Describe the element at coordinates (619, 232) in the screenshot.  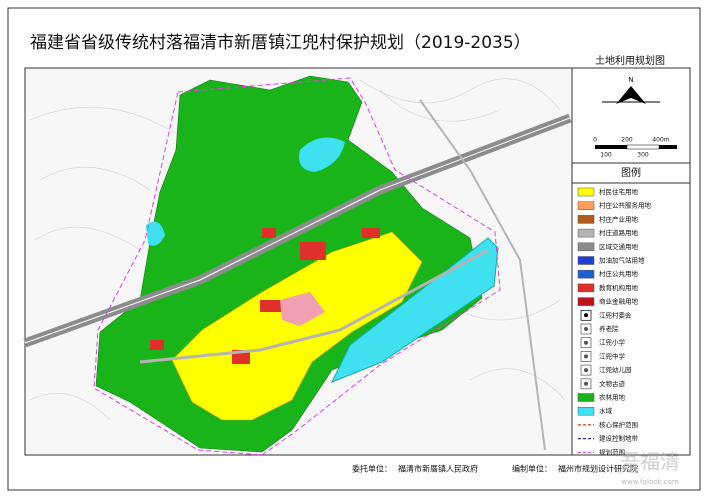
I see `legend-label: 村庄道路用地` at that location.